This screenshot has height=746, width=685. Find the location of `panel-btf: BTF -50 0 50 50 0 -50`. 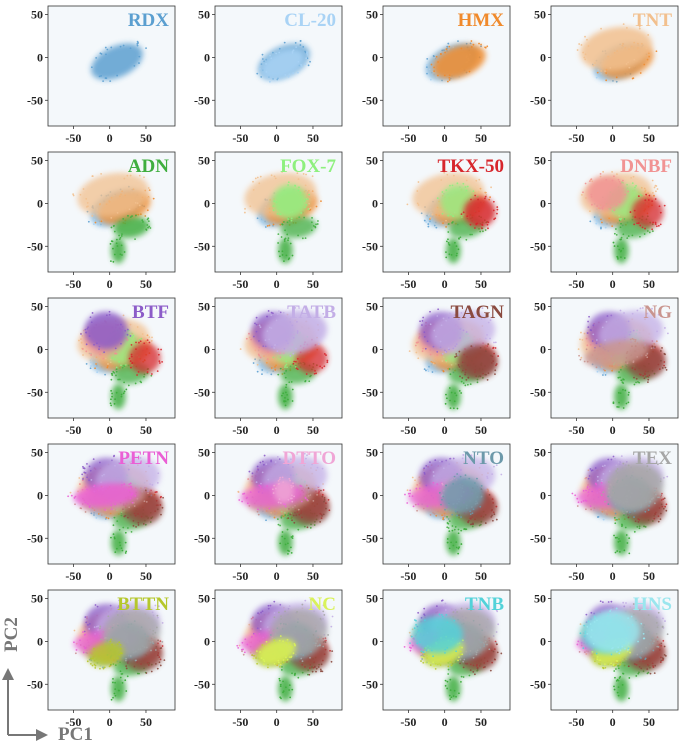

panel-btf: BTF -50 0 50 50 0 -50 is located at coordinates (101, 367).